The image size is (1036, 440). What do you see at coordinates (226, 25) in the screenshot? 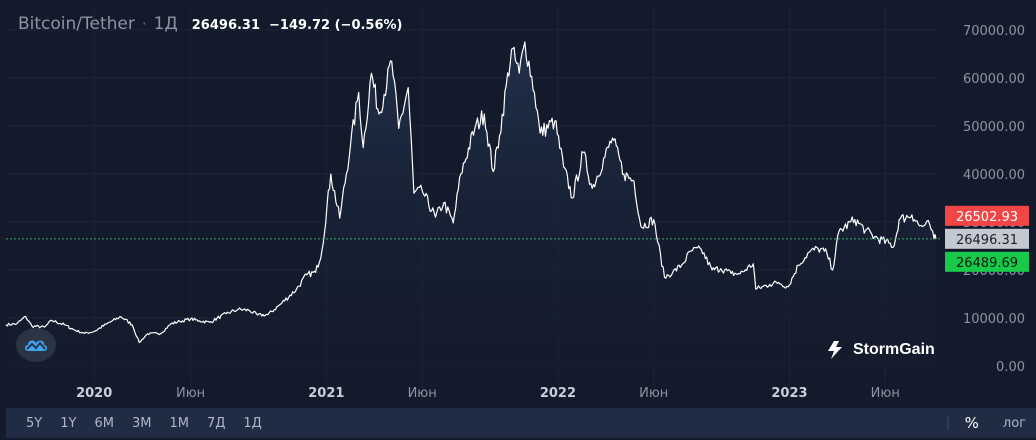
I see `last-price-value: 26496.31` at bounding box center [226, 25].